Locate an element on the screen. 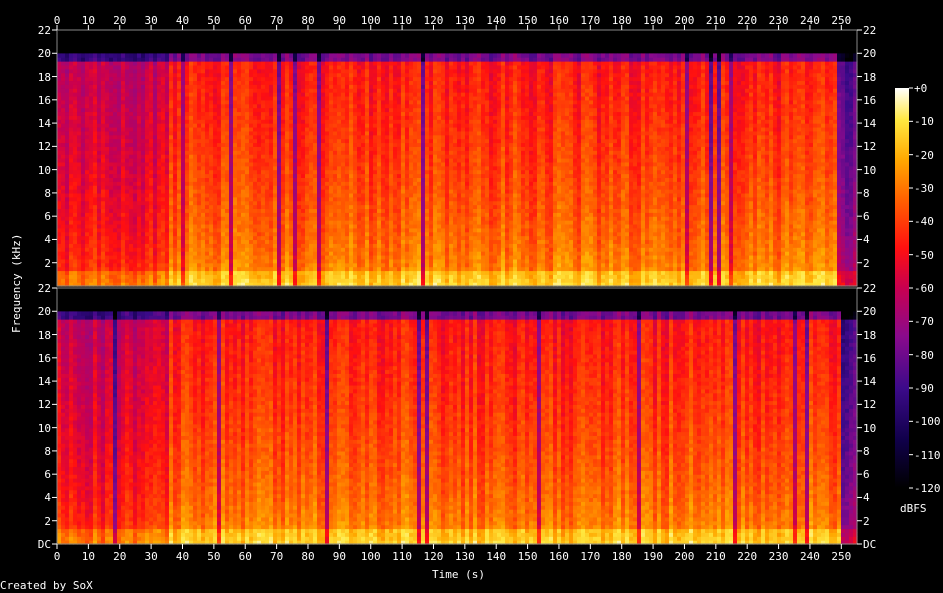  x-tick-top: 250 is located at coordinates (841, 20).